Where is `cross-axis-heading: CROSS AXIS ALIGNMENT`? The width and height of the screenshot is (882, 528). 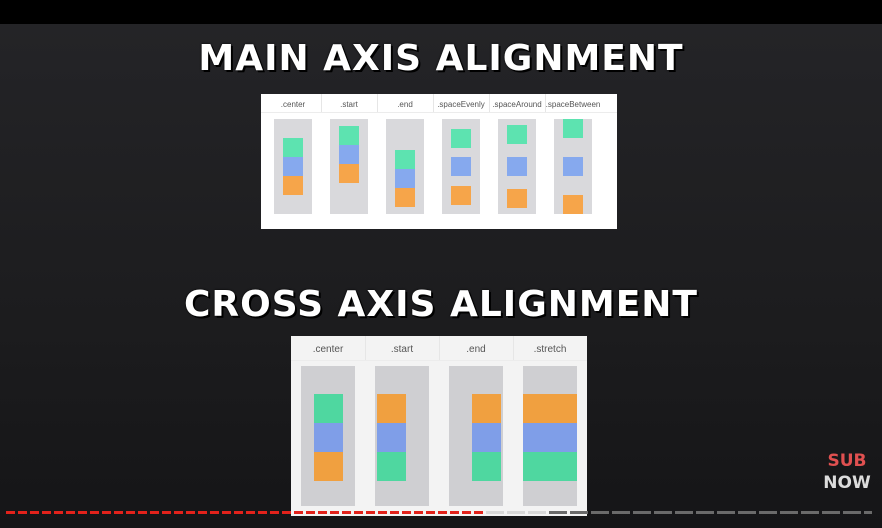 cross-axis-heading: CROSS AXIS ALIGNMENT is located at coordinates (441, 304).